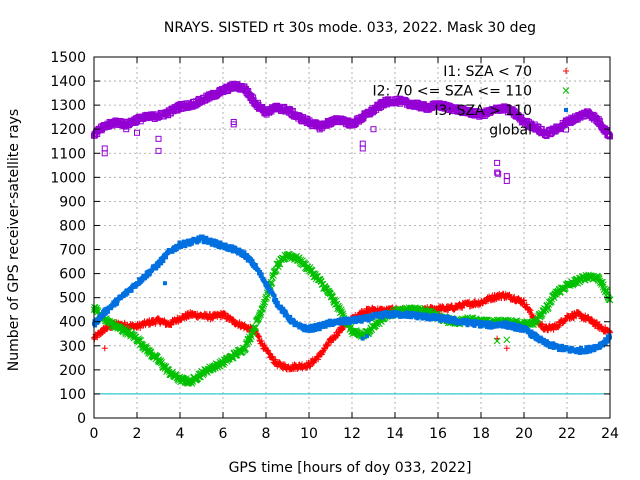 The image size is (640, 480). I want to click on y-tick-label: 1300, so click(68, 106).